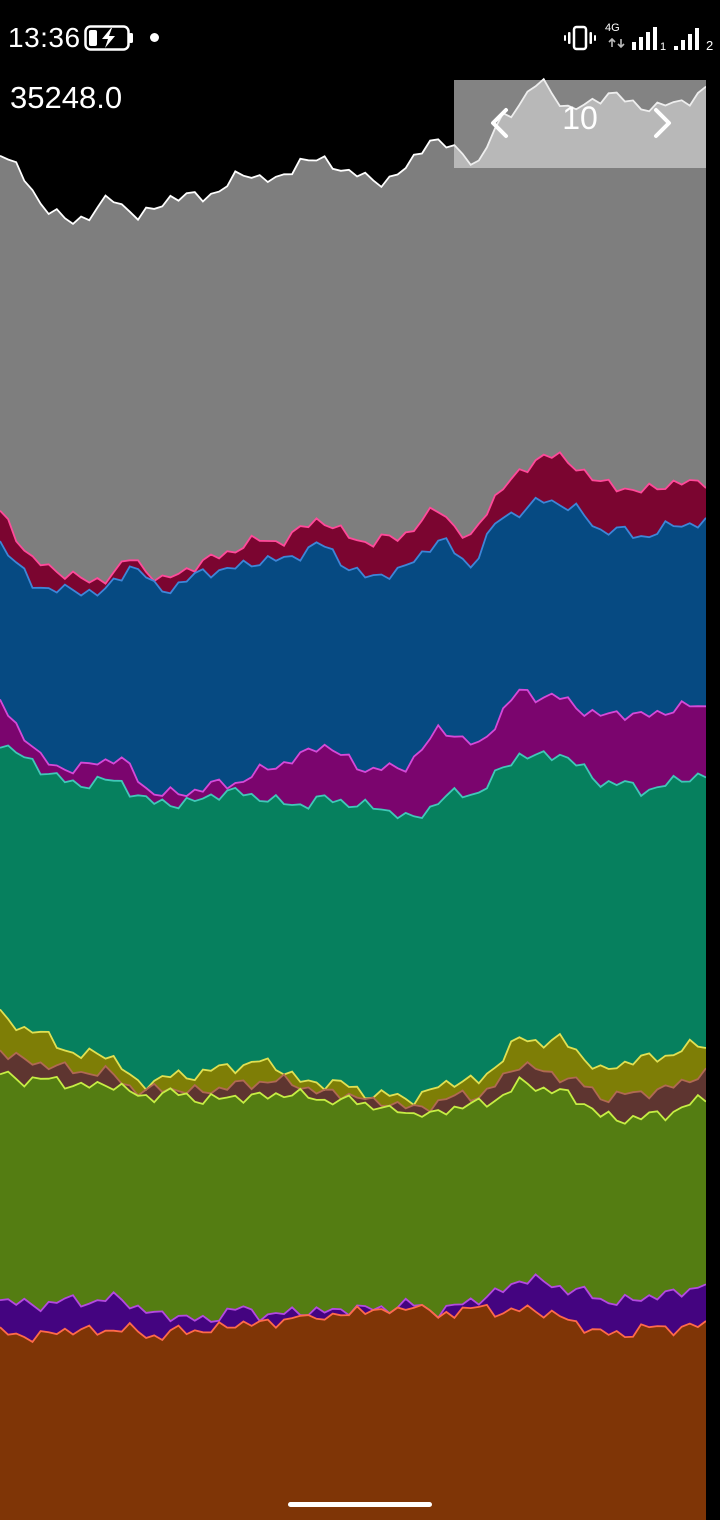  What do you see at coordinates (353, 743) in the screenshot?
I see `series-line-purple` at bounding box center [353, 743].